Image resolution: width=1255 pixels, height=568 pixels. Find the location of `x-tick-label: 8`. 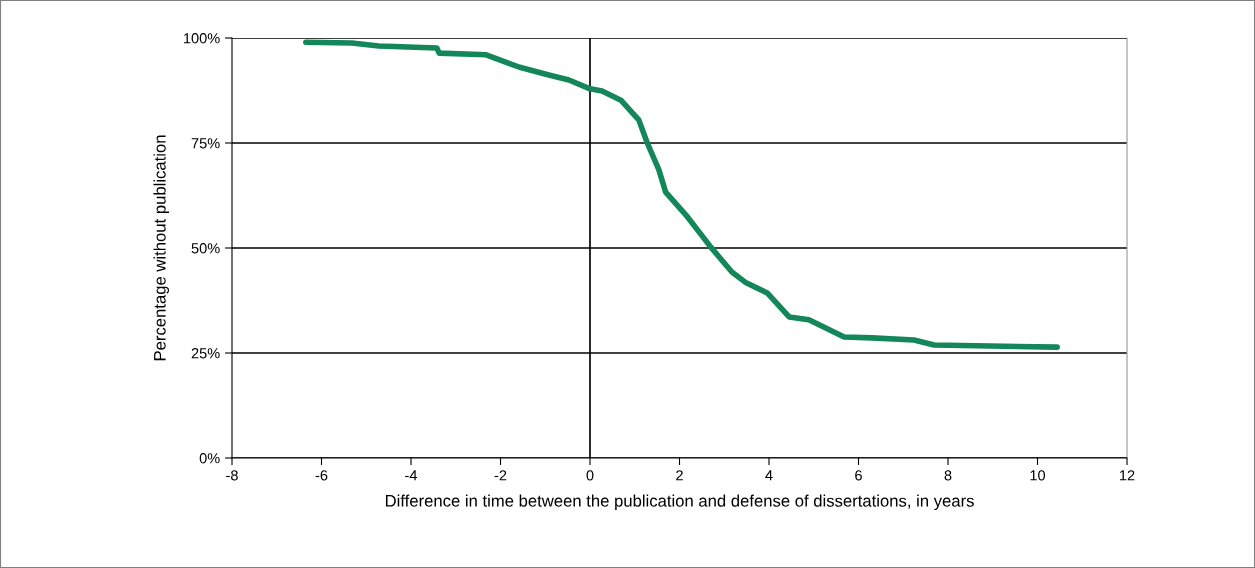

x-tick-label: 8 is located at coordinates (948, 475).